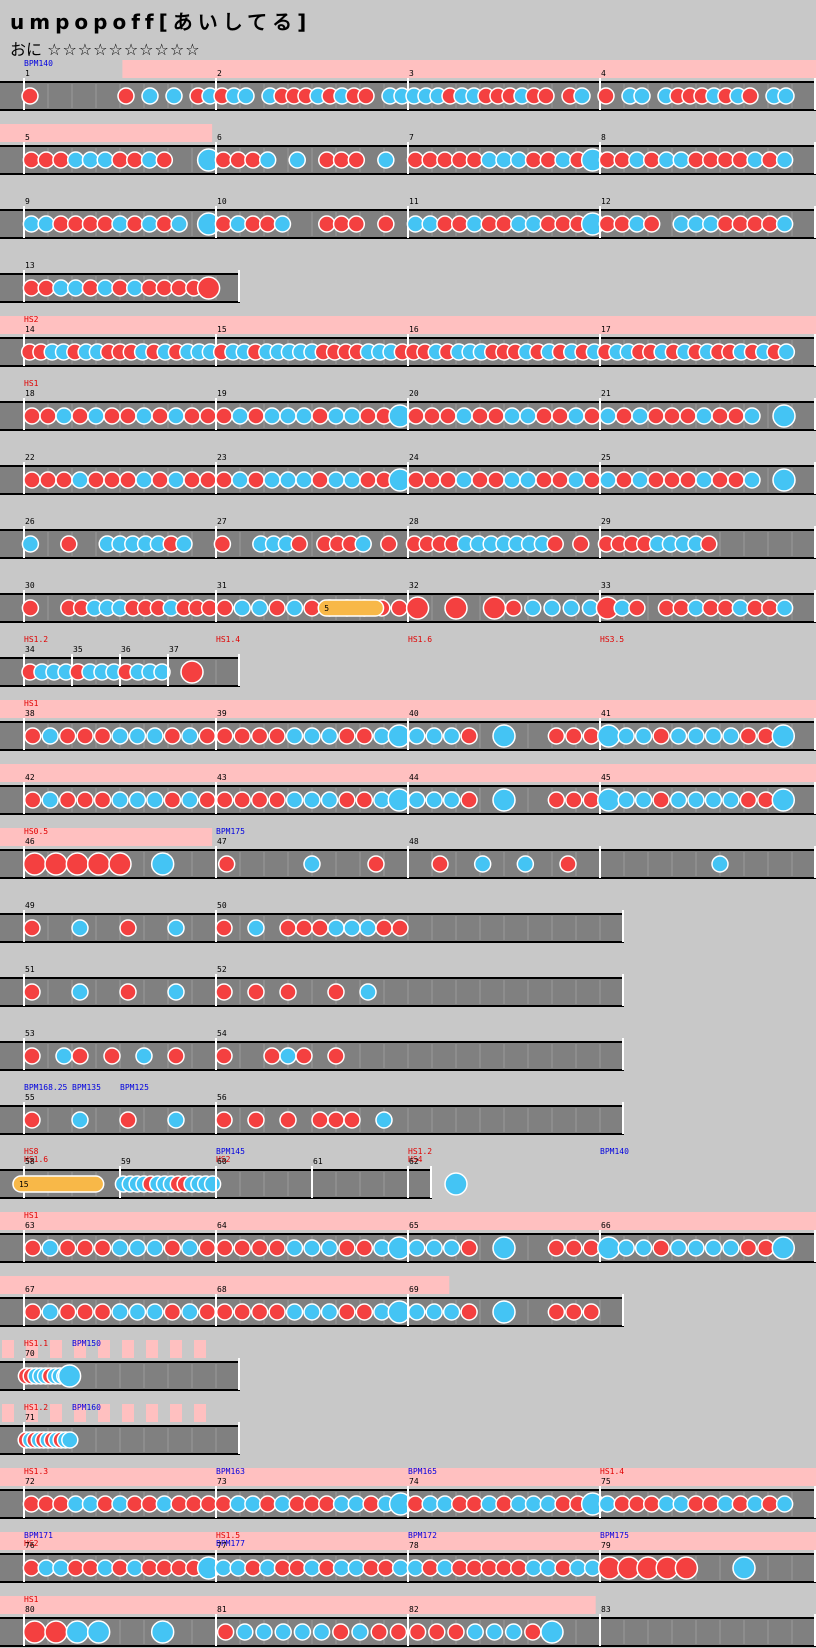 The height and width of the screenshot is (1648, 816). I want to click on bar-number: 28, so click(414, 521).